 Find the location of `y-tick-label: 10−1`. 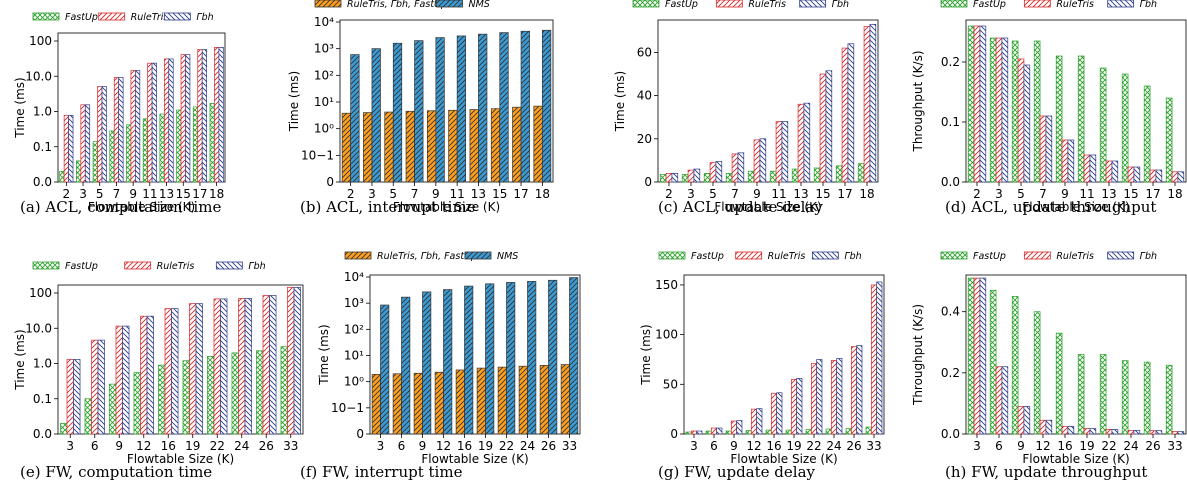

y-tick-label: 10−1 is located at coordinates (317, 155).